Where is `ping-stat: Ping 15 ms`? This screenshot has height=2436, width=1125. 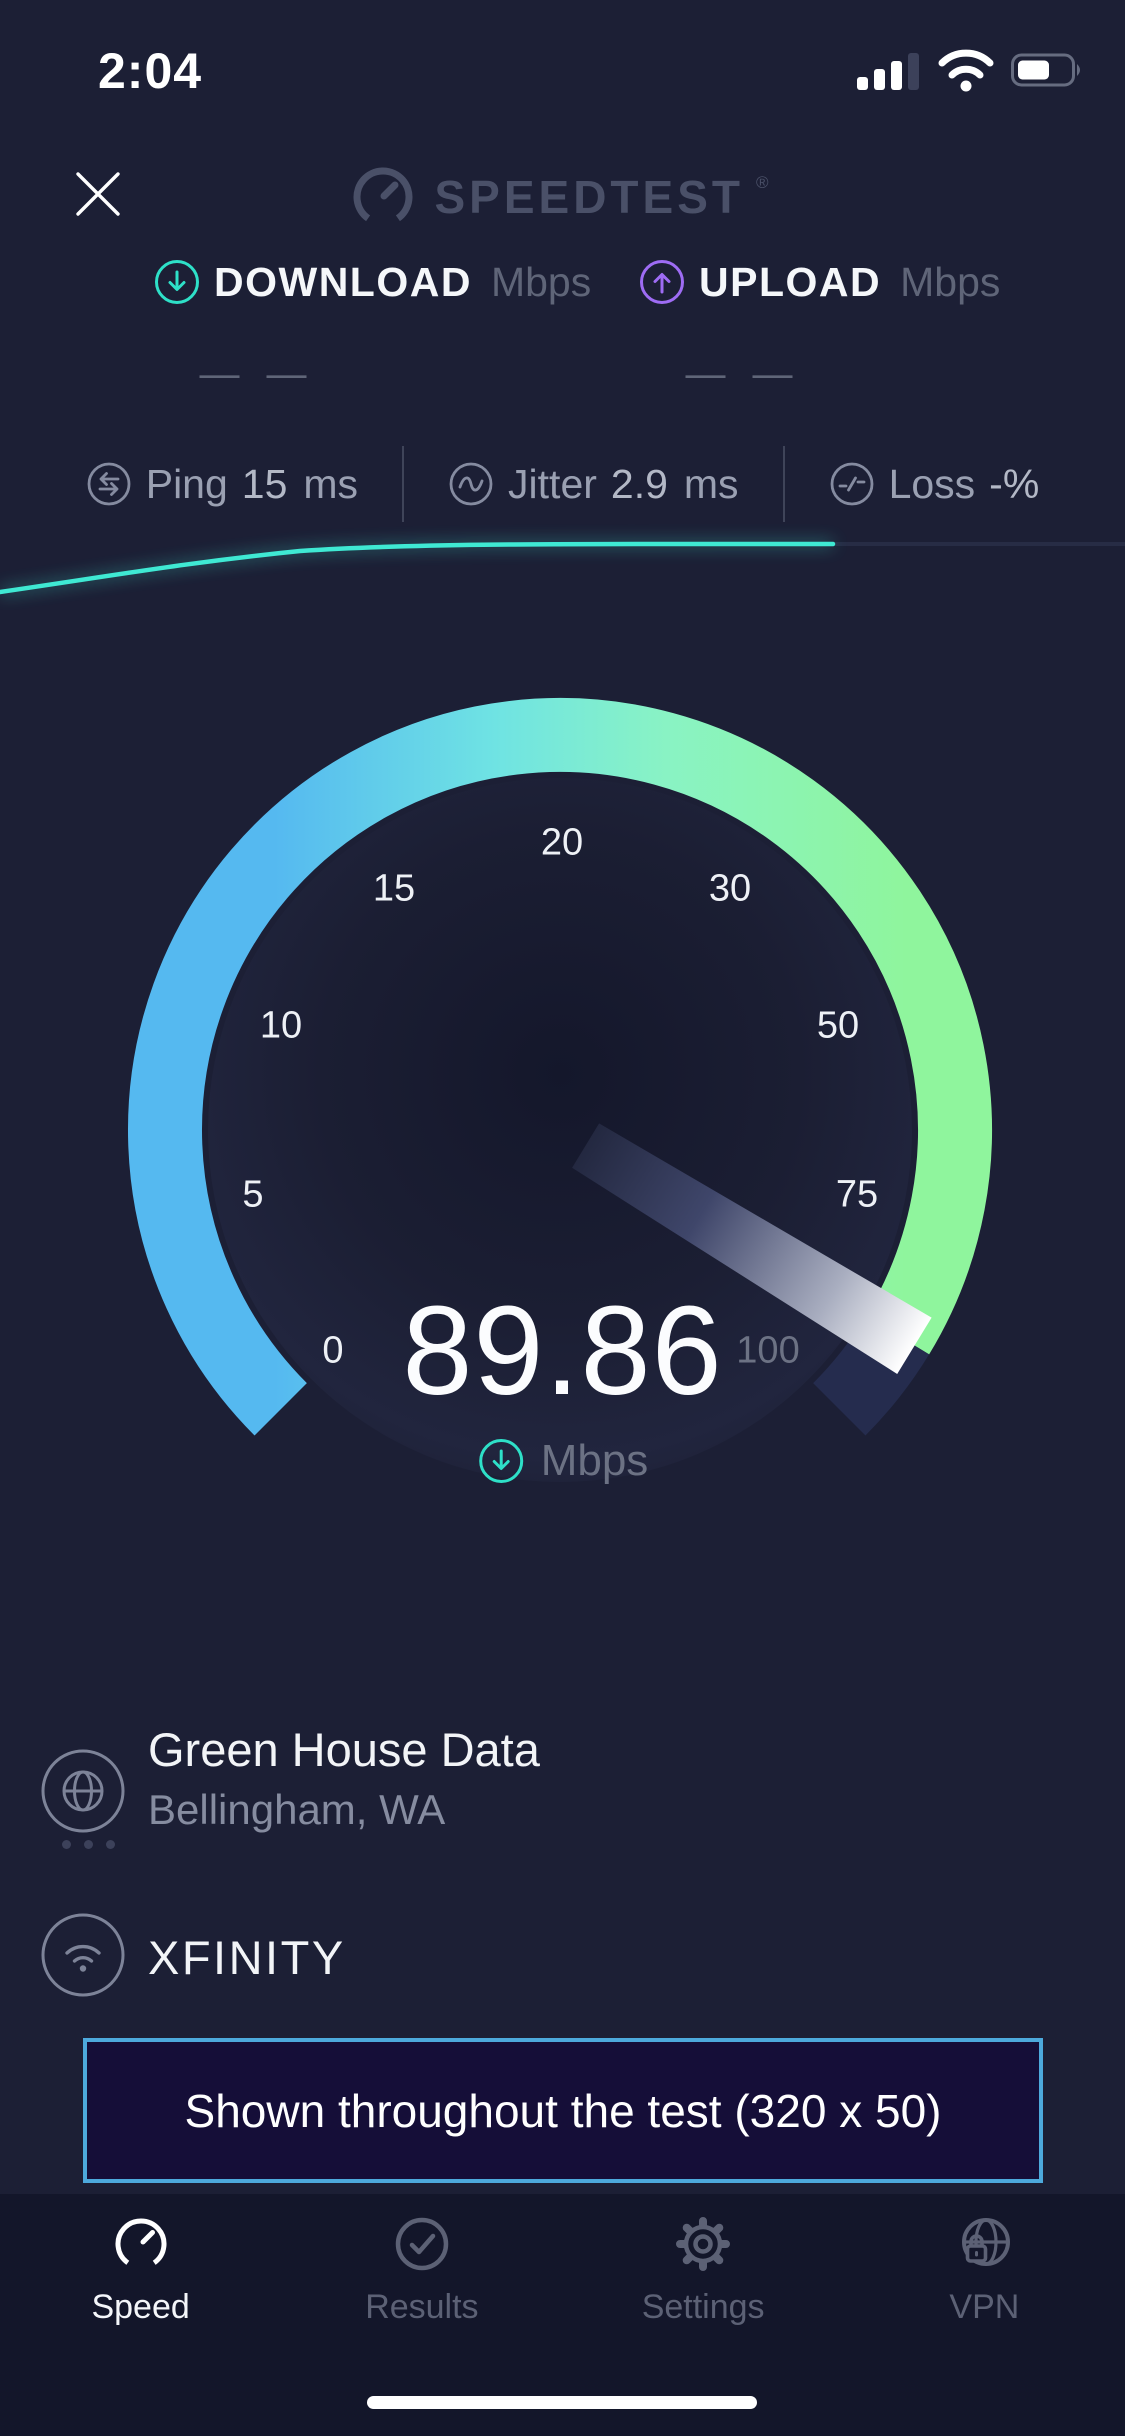
ping-stat: Ping 15 ms is located at coordinates (222, 484).